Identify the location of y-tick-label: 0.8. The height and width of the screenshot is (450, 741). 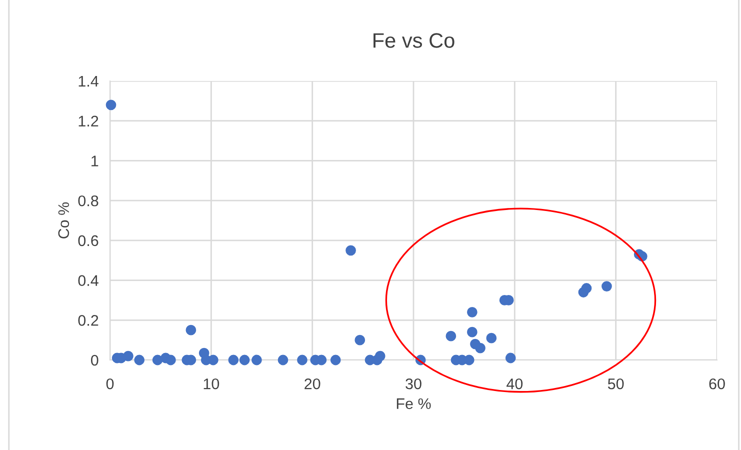
(88, 200).